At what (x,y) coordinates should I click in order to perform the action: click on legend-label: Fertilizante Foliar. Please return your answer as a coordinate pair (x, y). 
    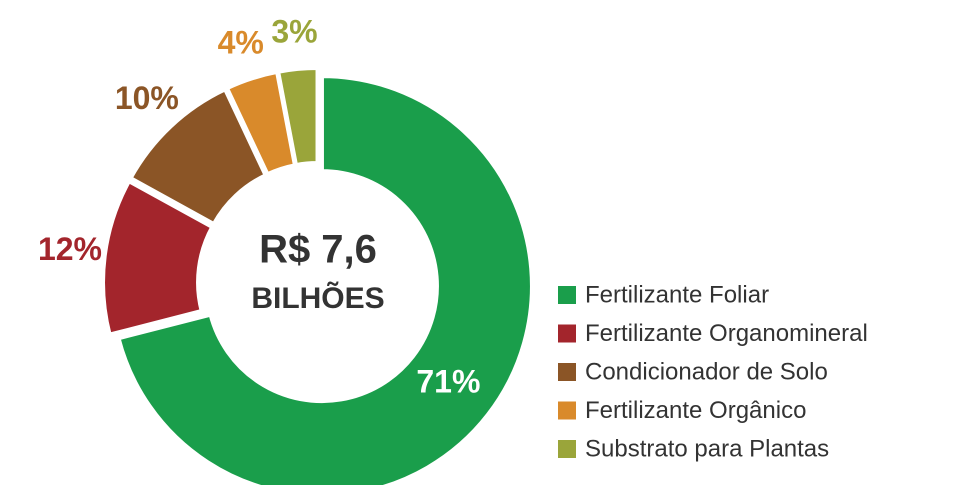
    Looking at the image, I should click on (677, 294).